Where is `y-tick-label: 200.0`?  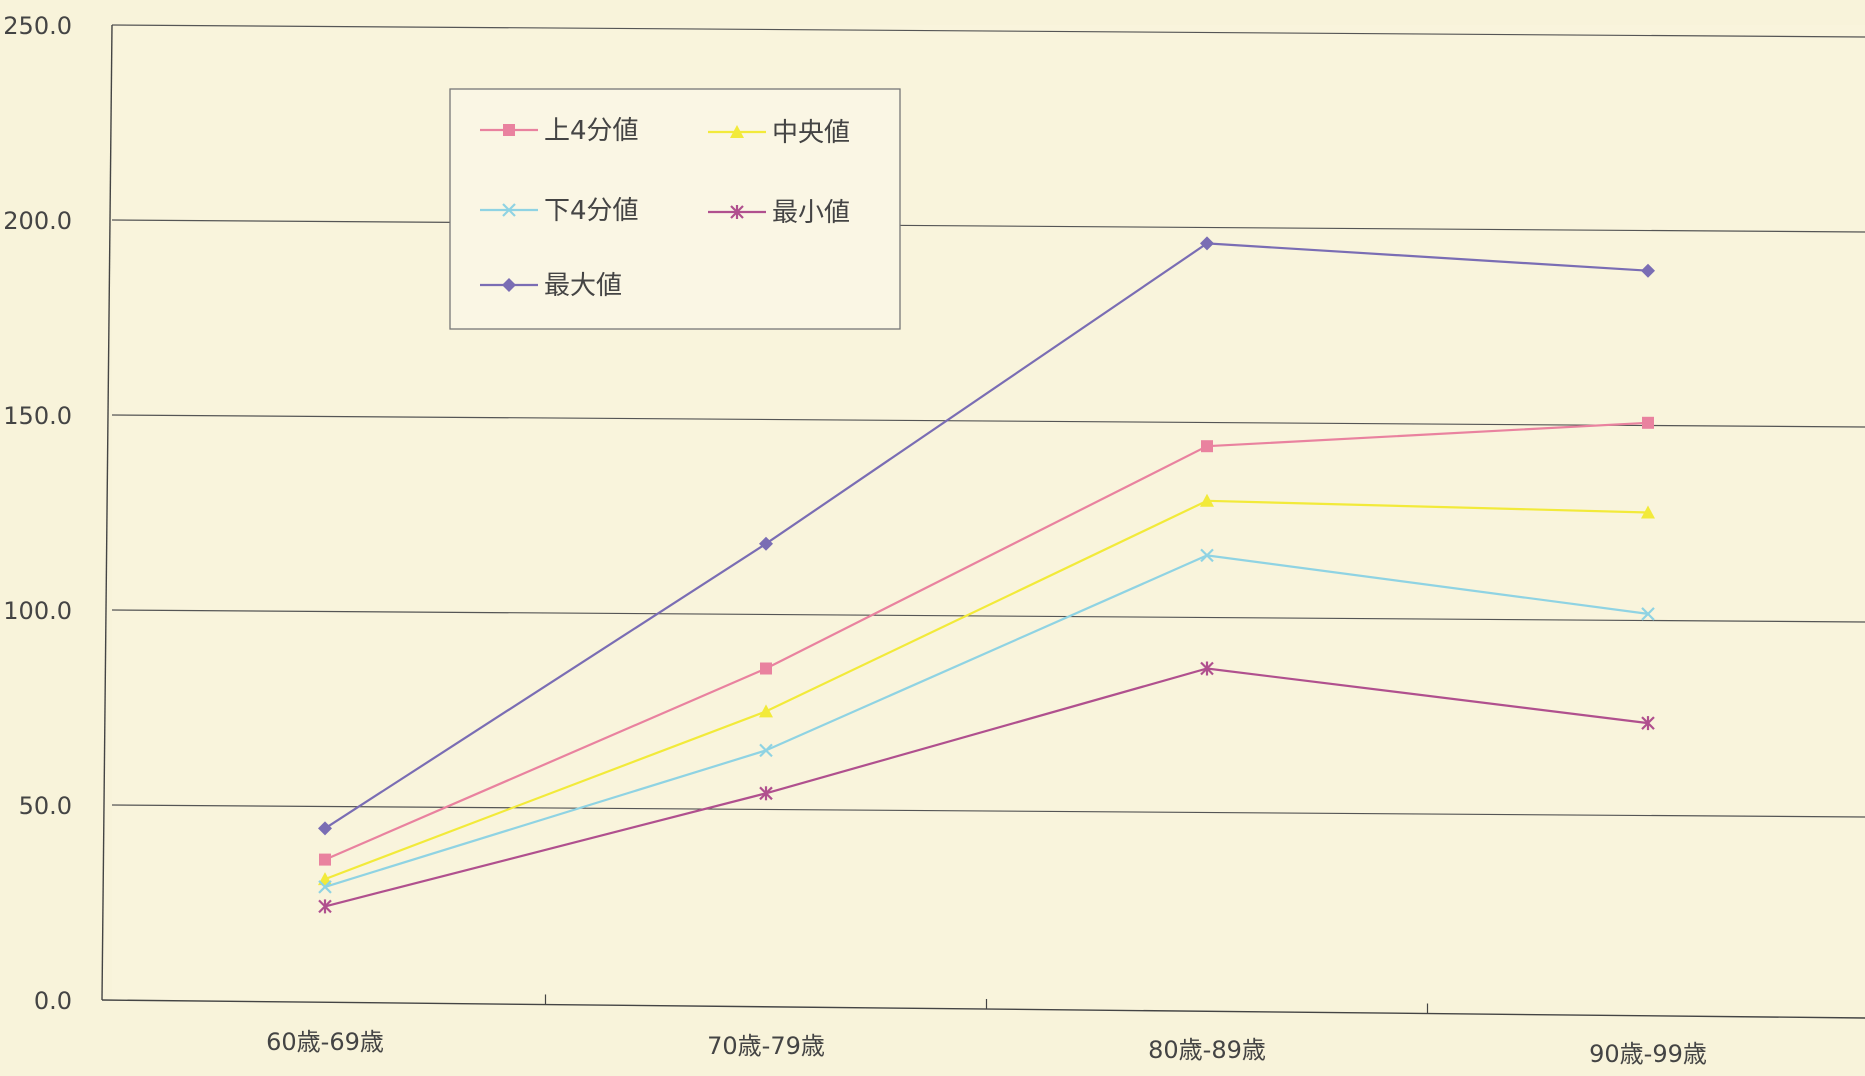
y-tick-label: 200.0 is located at coordinates (37, 221).